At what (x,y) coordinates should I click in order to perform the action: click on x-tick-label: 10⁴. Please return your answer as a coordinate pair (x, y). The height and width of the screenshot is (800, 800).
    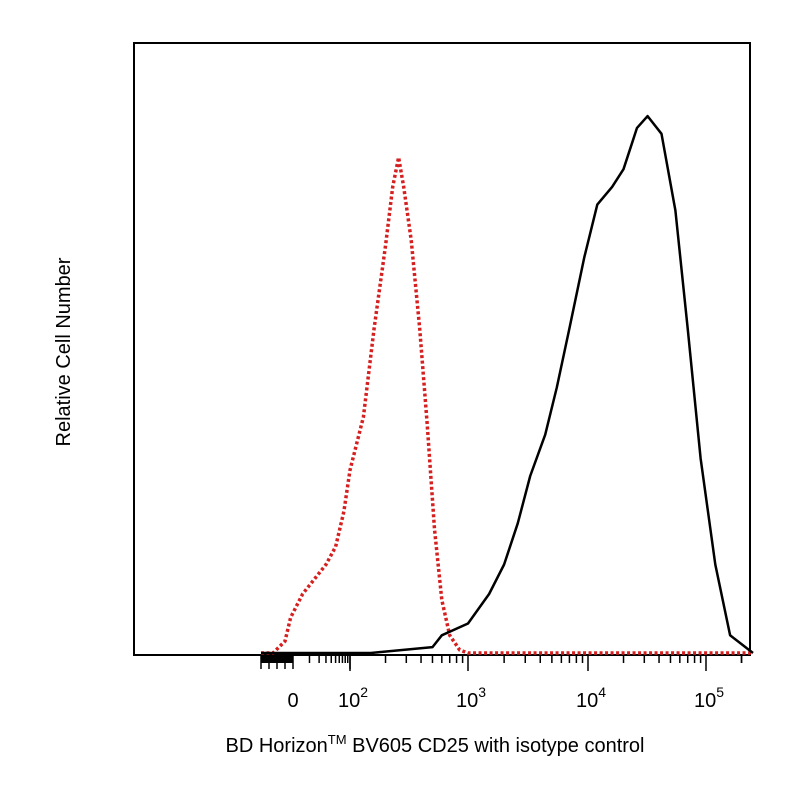
    Looking at the image, I should click on (591, 698).